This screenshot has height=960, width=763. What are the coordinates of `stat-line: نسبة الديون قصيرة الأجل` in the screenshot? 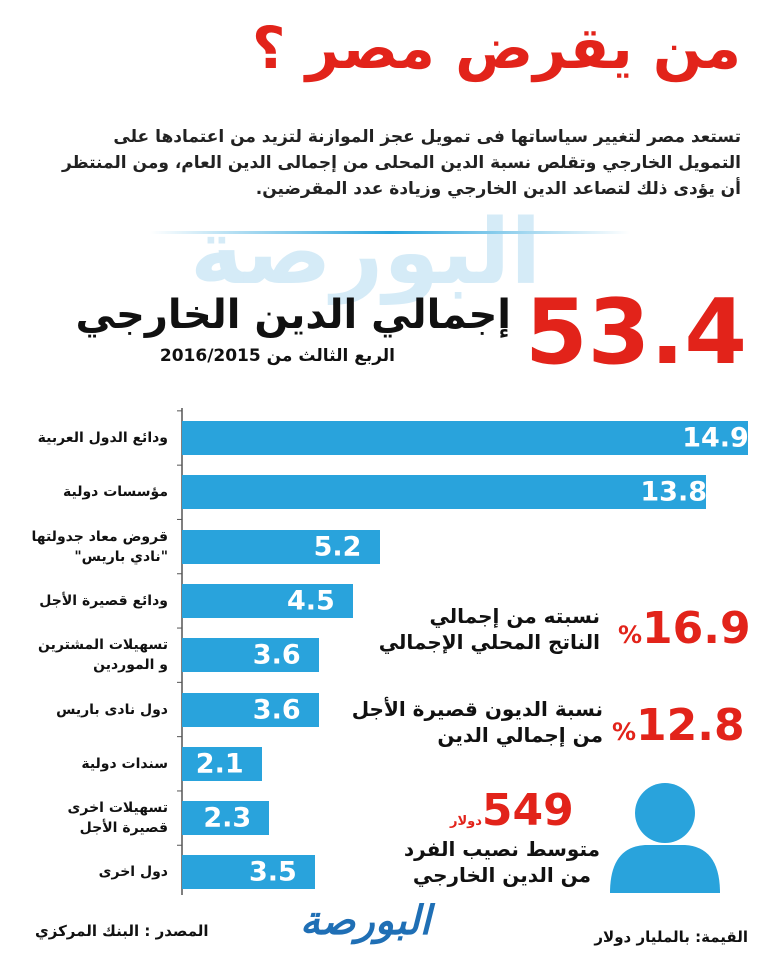 It's located at (477, 709).